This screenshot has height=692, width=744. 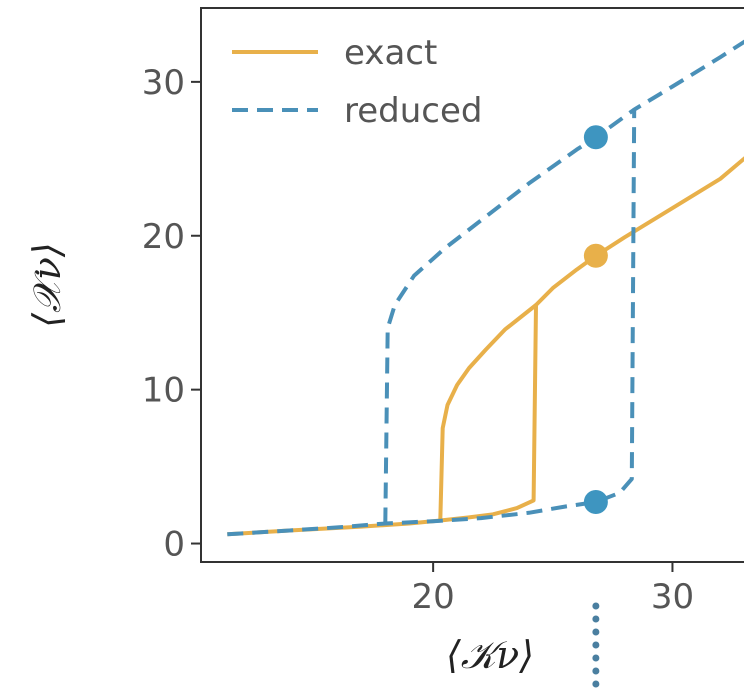 I want to click on y-tick-label: 20, so click(x=163, y=237).